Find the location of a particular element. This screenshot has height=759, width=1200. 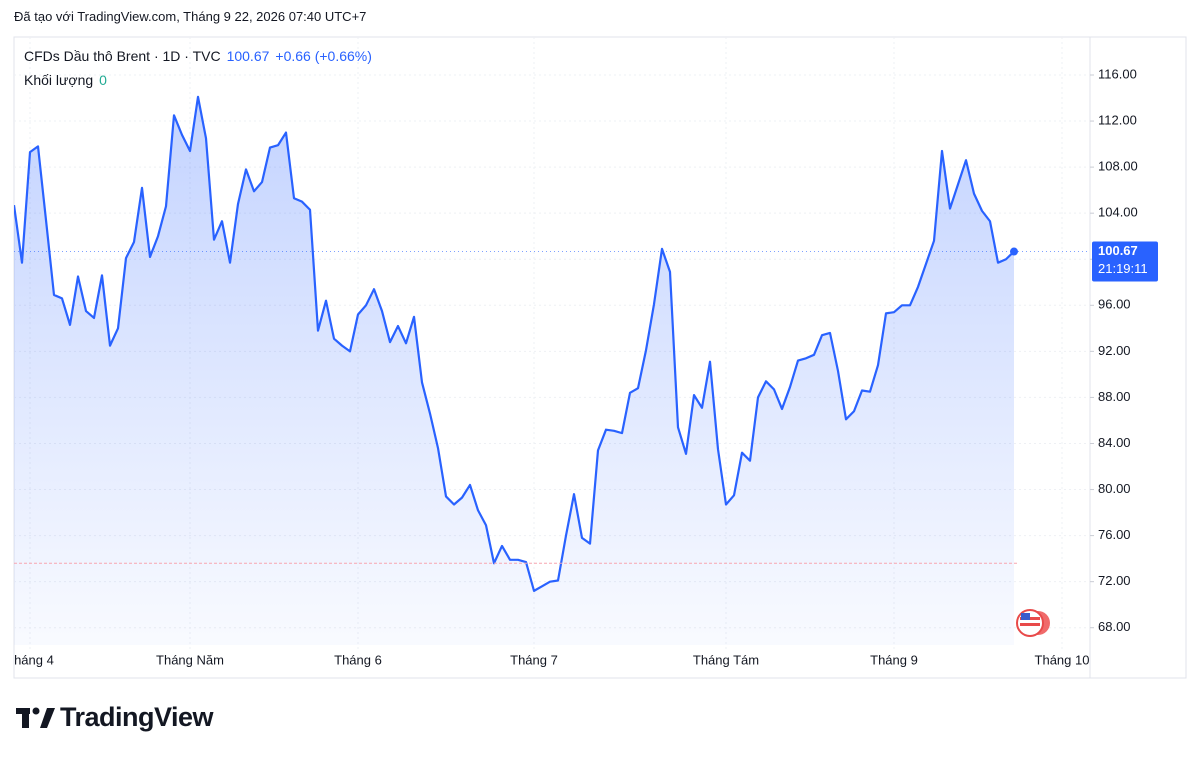

x-tick-label: Tháng 4 is located at coordinates (30, 659).